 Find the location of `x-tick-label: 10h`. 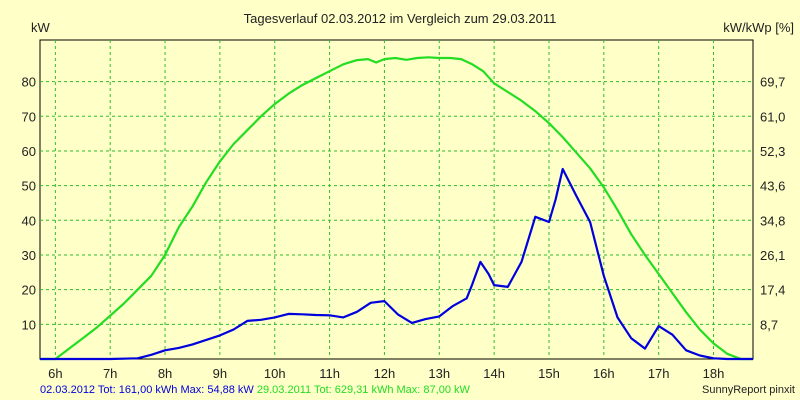

x-tick-label: 10h is located at coordinates (275, 373).